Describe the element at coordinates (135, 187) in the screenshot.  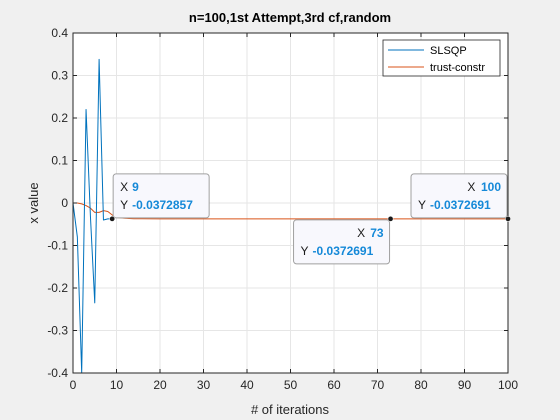
I see `datatip-x-value: 9` at that location.